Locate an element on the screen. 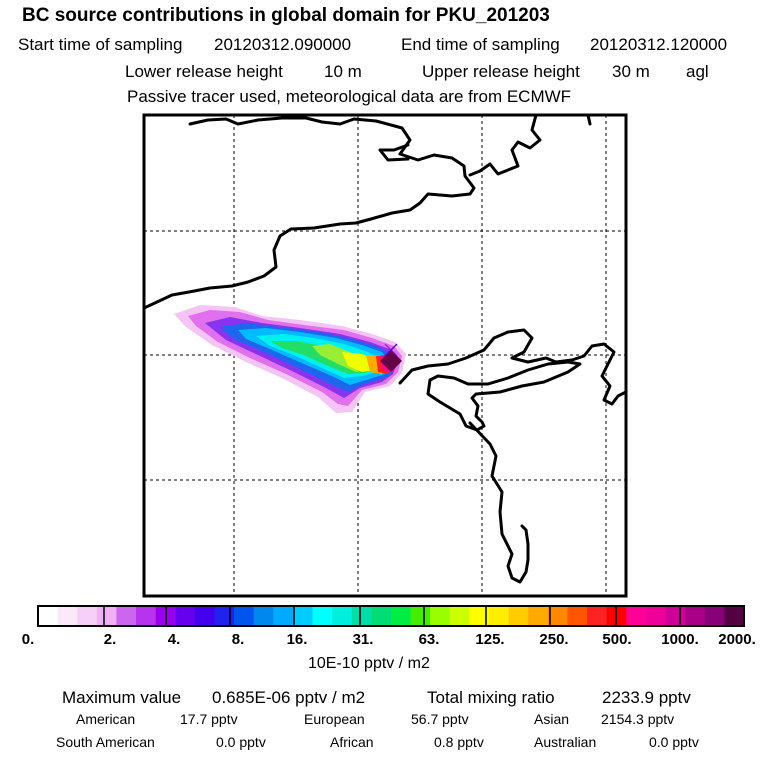 The height and width of the screenshot is (768, 768). region-name-american: American is located at coordinates (106, 719).